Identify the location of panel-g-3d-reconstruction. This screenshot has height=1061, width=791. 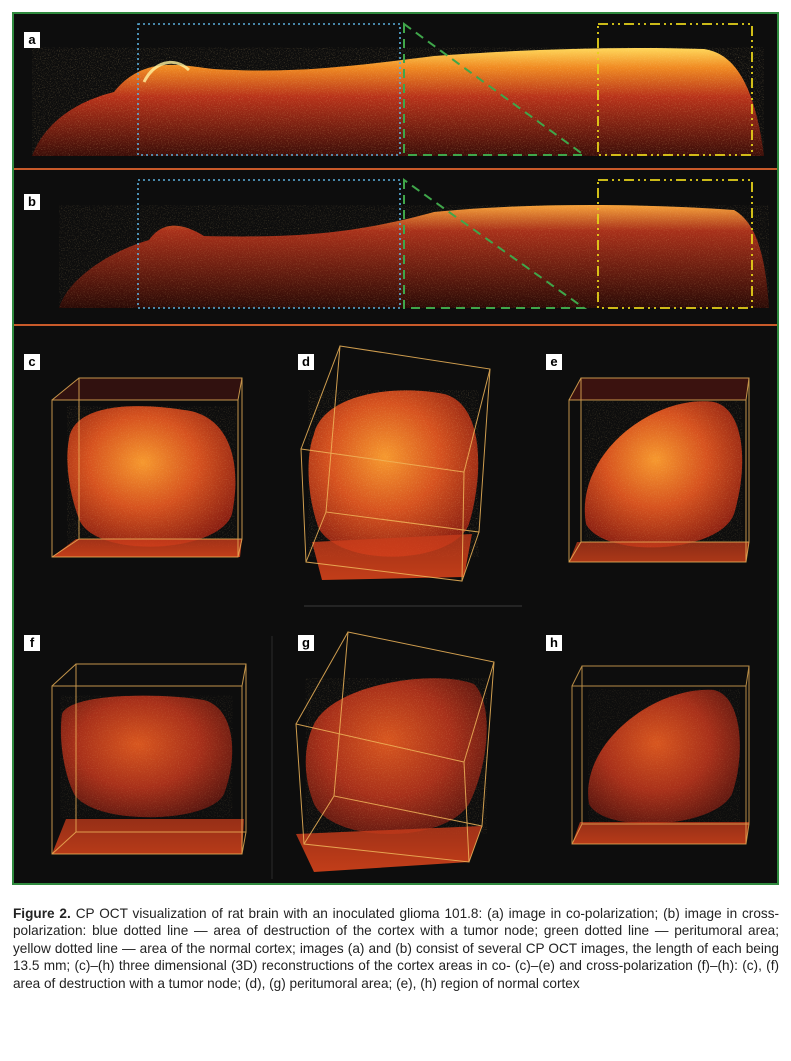
(395, 751).